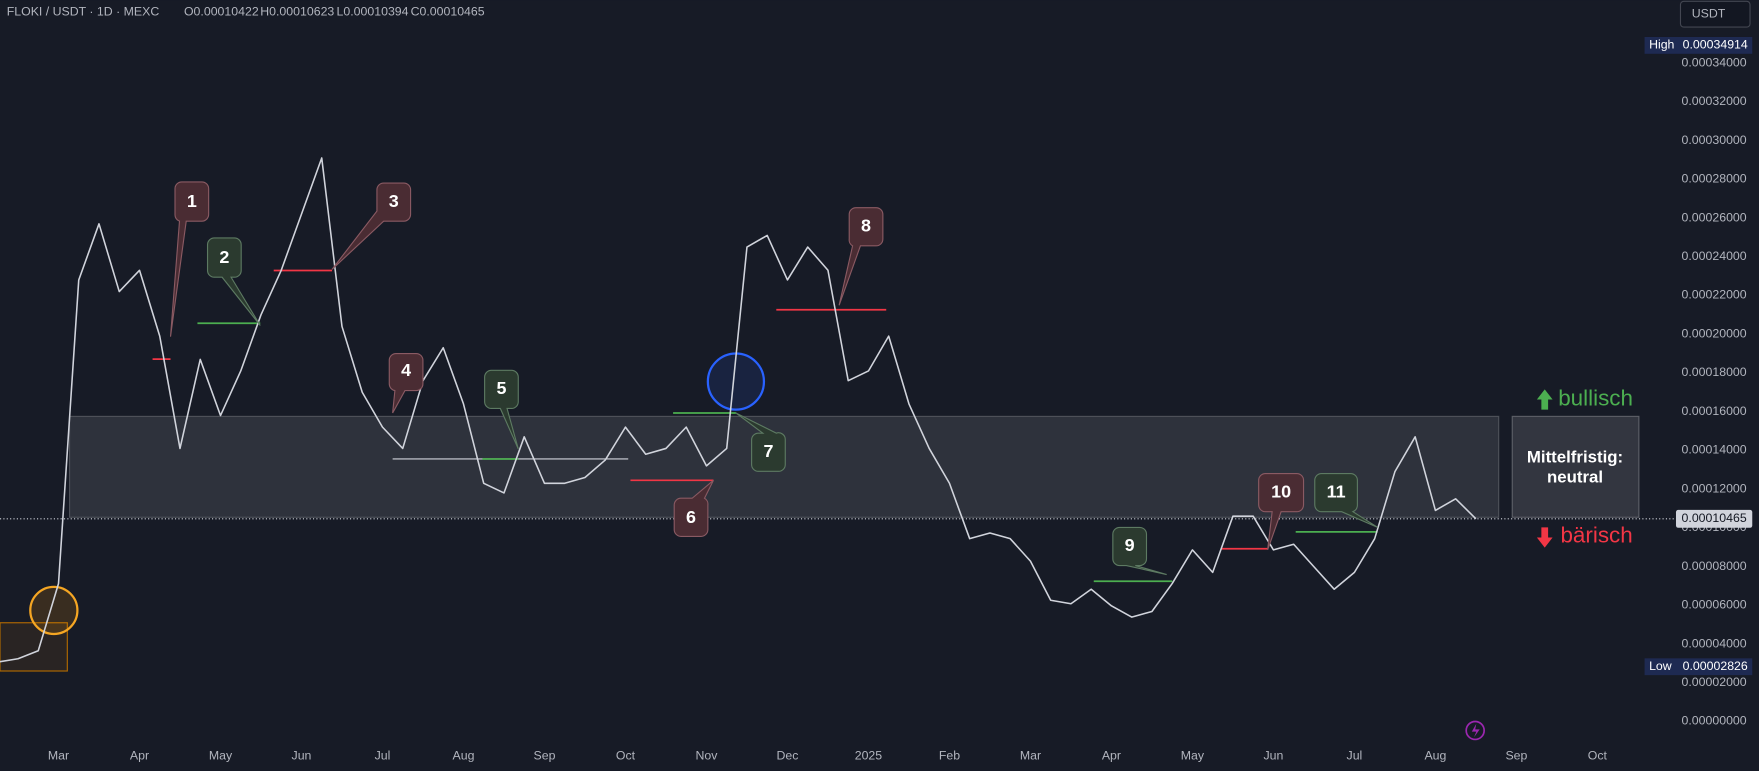  Describe the element at coordinates (1709, 13) in the screenshot. I see `currency: USDT` at that location.